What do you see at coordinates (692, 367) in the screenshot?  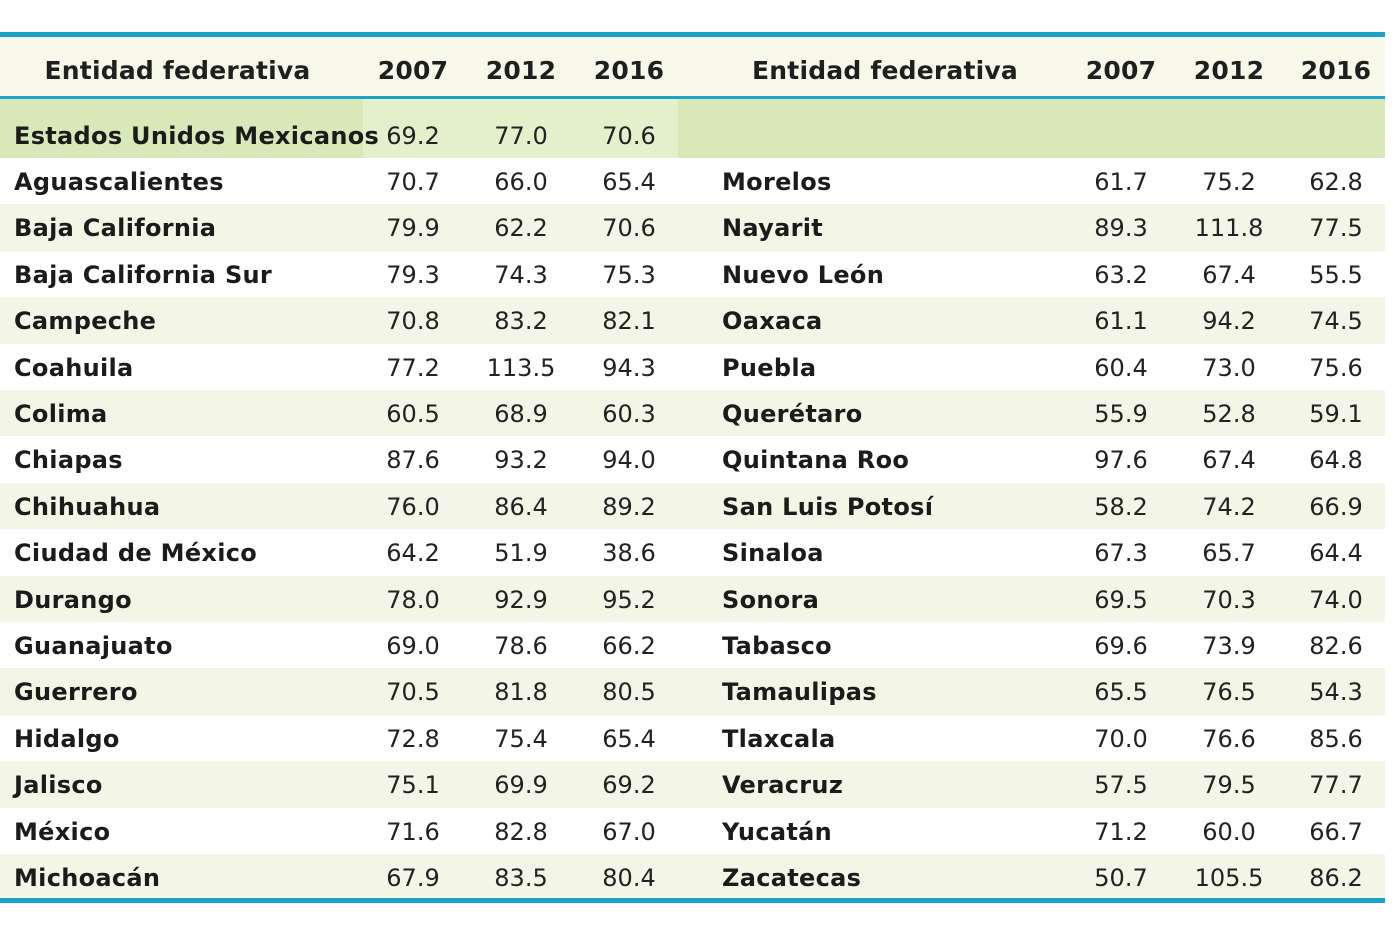 I see `table-row: Coahuila 77.2 113.5 94.3 Puebla 60.4 73.0 75.6` at bounding box center [692, 367].